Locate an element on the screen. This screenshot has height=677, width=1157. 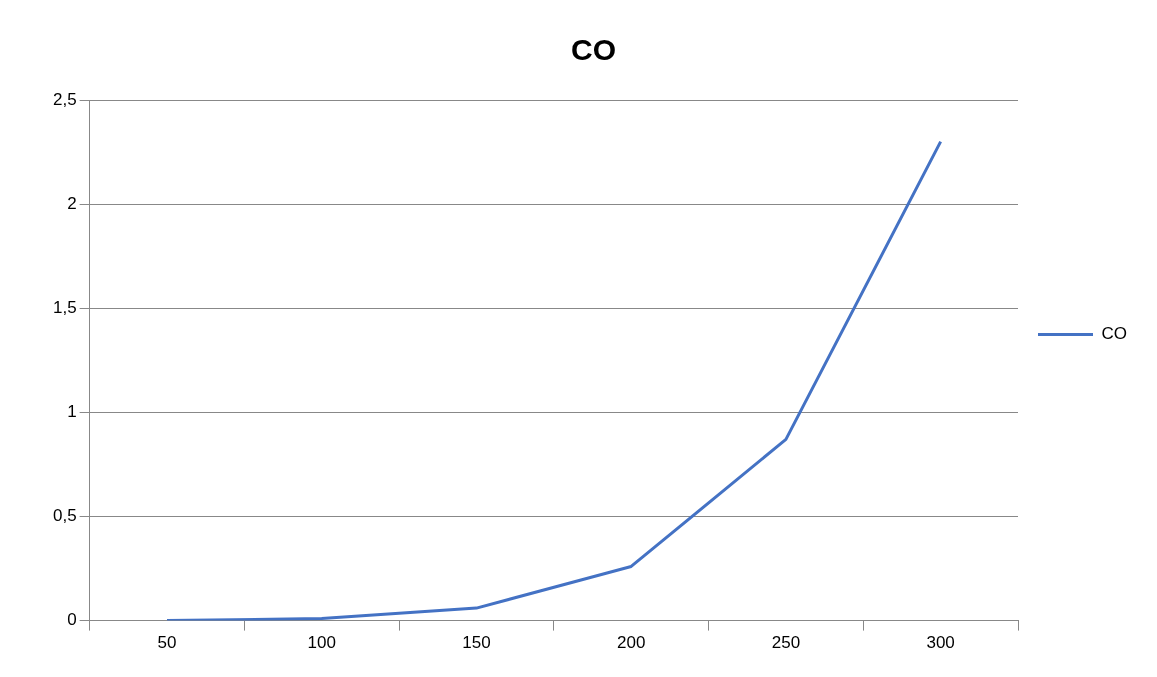
chart-title: CO is located at coordinates (593, 50).